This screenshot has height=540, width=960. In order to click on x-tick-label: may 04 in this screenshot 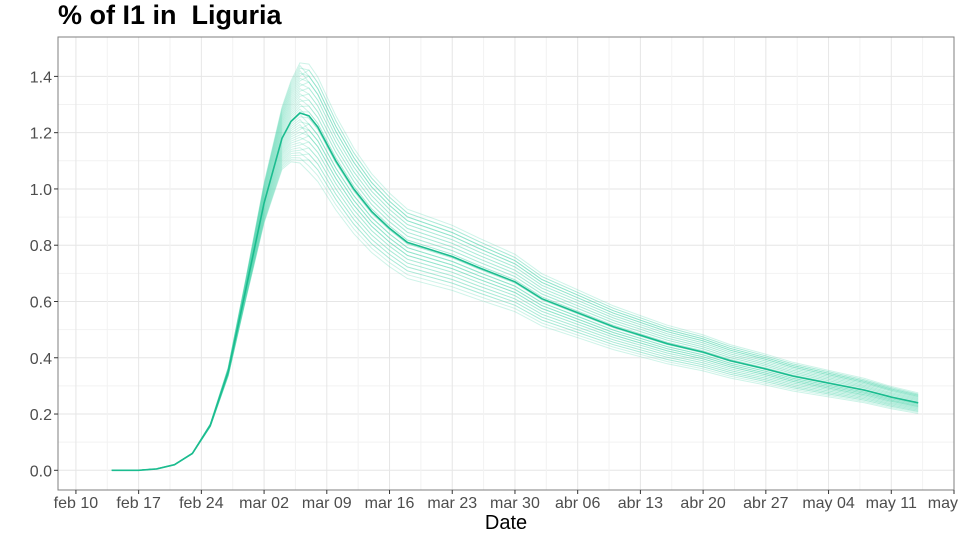, I will do `click(828, 503)`.